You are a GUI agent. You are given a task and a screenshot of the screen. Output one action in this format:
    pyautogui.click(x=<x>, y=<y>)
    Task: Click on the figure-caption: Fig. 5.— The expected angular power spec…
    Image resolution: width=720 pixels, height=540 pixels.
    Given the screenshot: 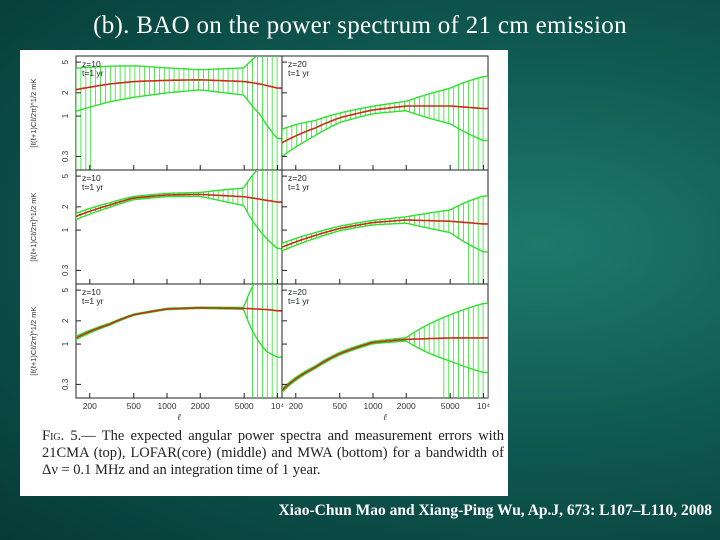 What is the action you would take?
    pyautogui.click(x=273, y=453)
    